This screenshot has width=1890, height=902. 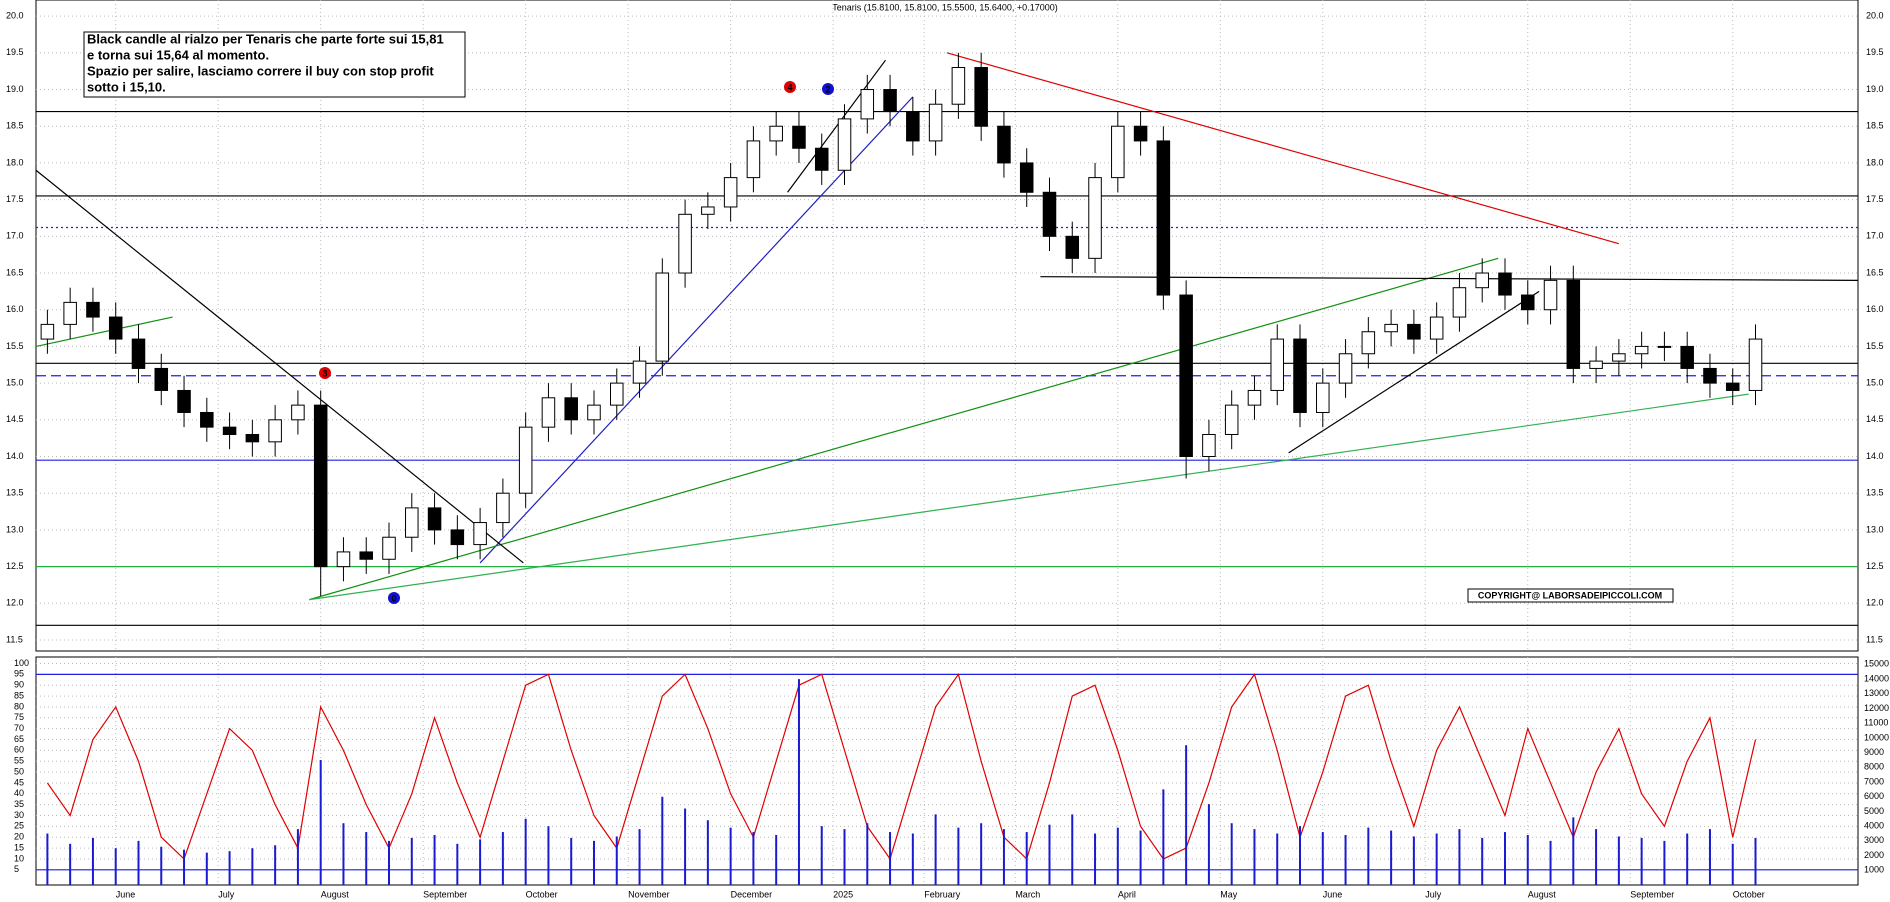 What do you see at coordinates (15, 346) in the screenshot?
I see `y-tick-label: 15.5` at bounding box center [15, 346].